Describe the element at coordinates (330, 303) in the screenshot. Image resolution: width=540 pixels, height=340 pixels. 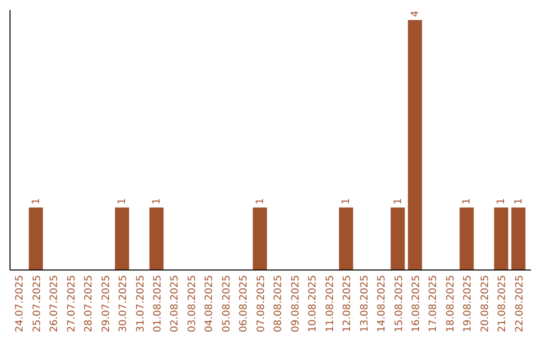
I see `x-tick-label: 11.08.2025` at that location.